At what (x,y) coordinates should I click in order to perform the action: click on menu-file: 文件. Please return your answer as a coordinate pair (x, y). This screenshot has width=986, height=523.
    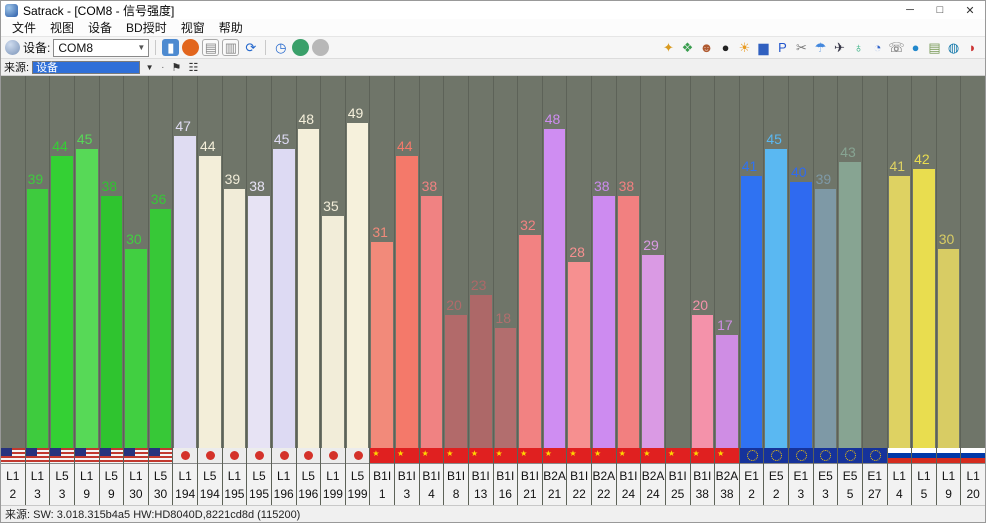
    Looking at the image, I should click on (24, 28).